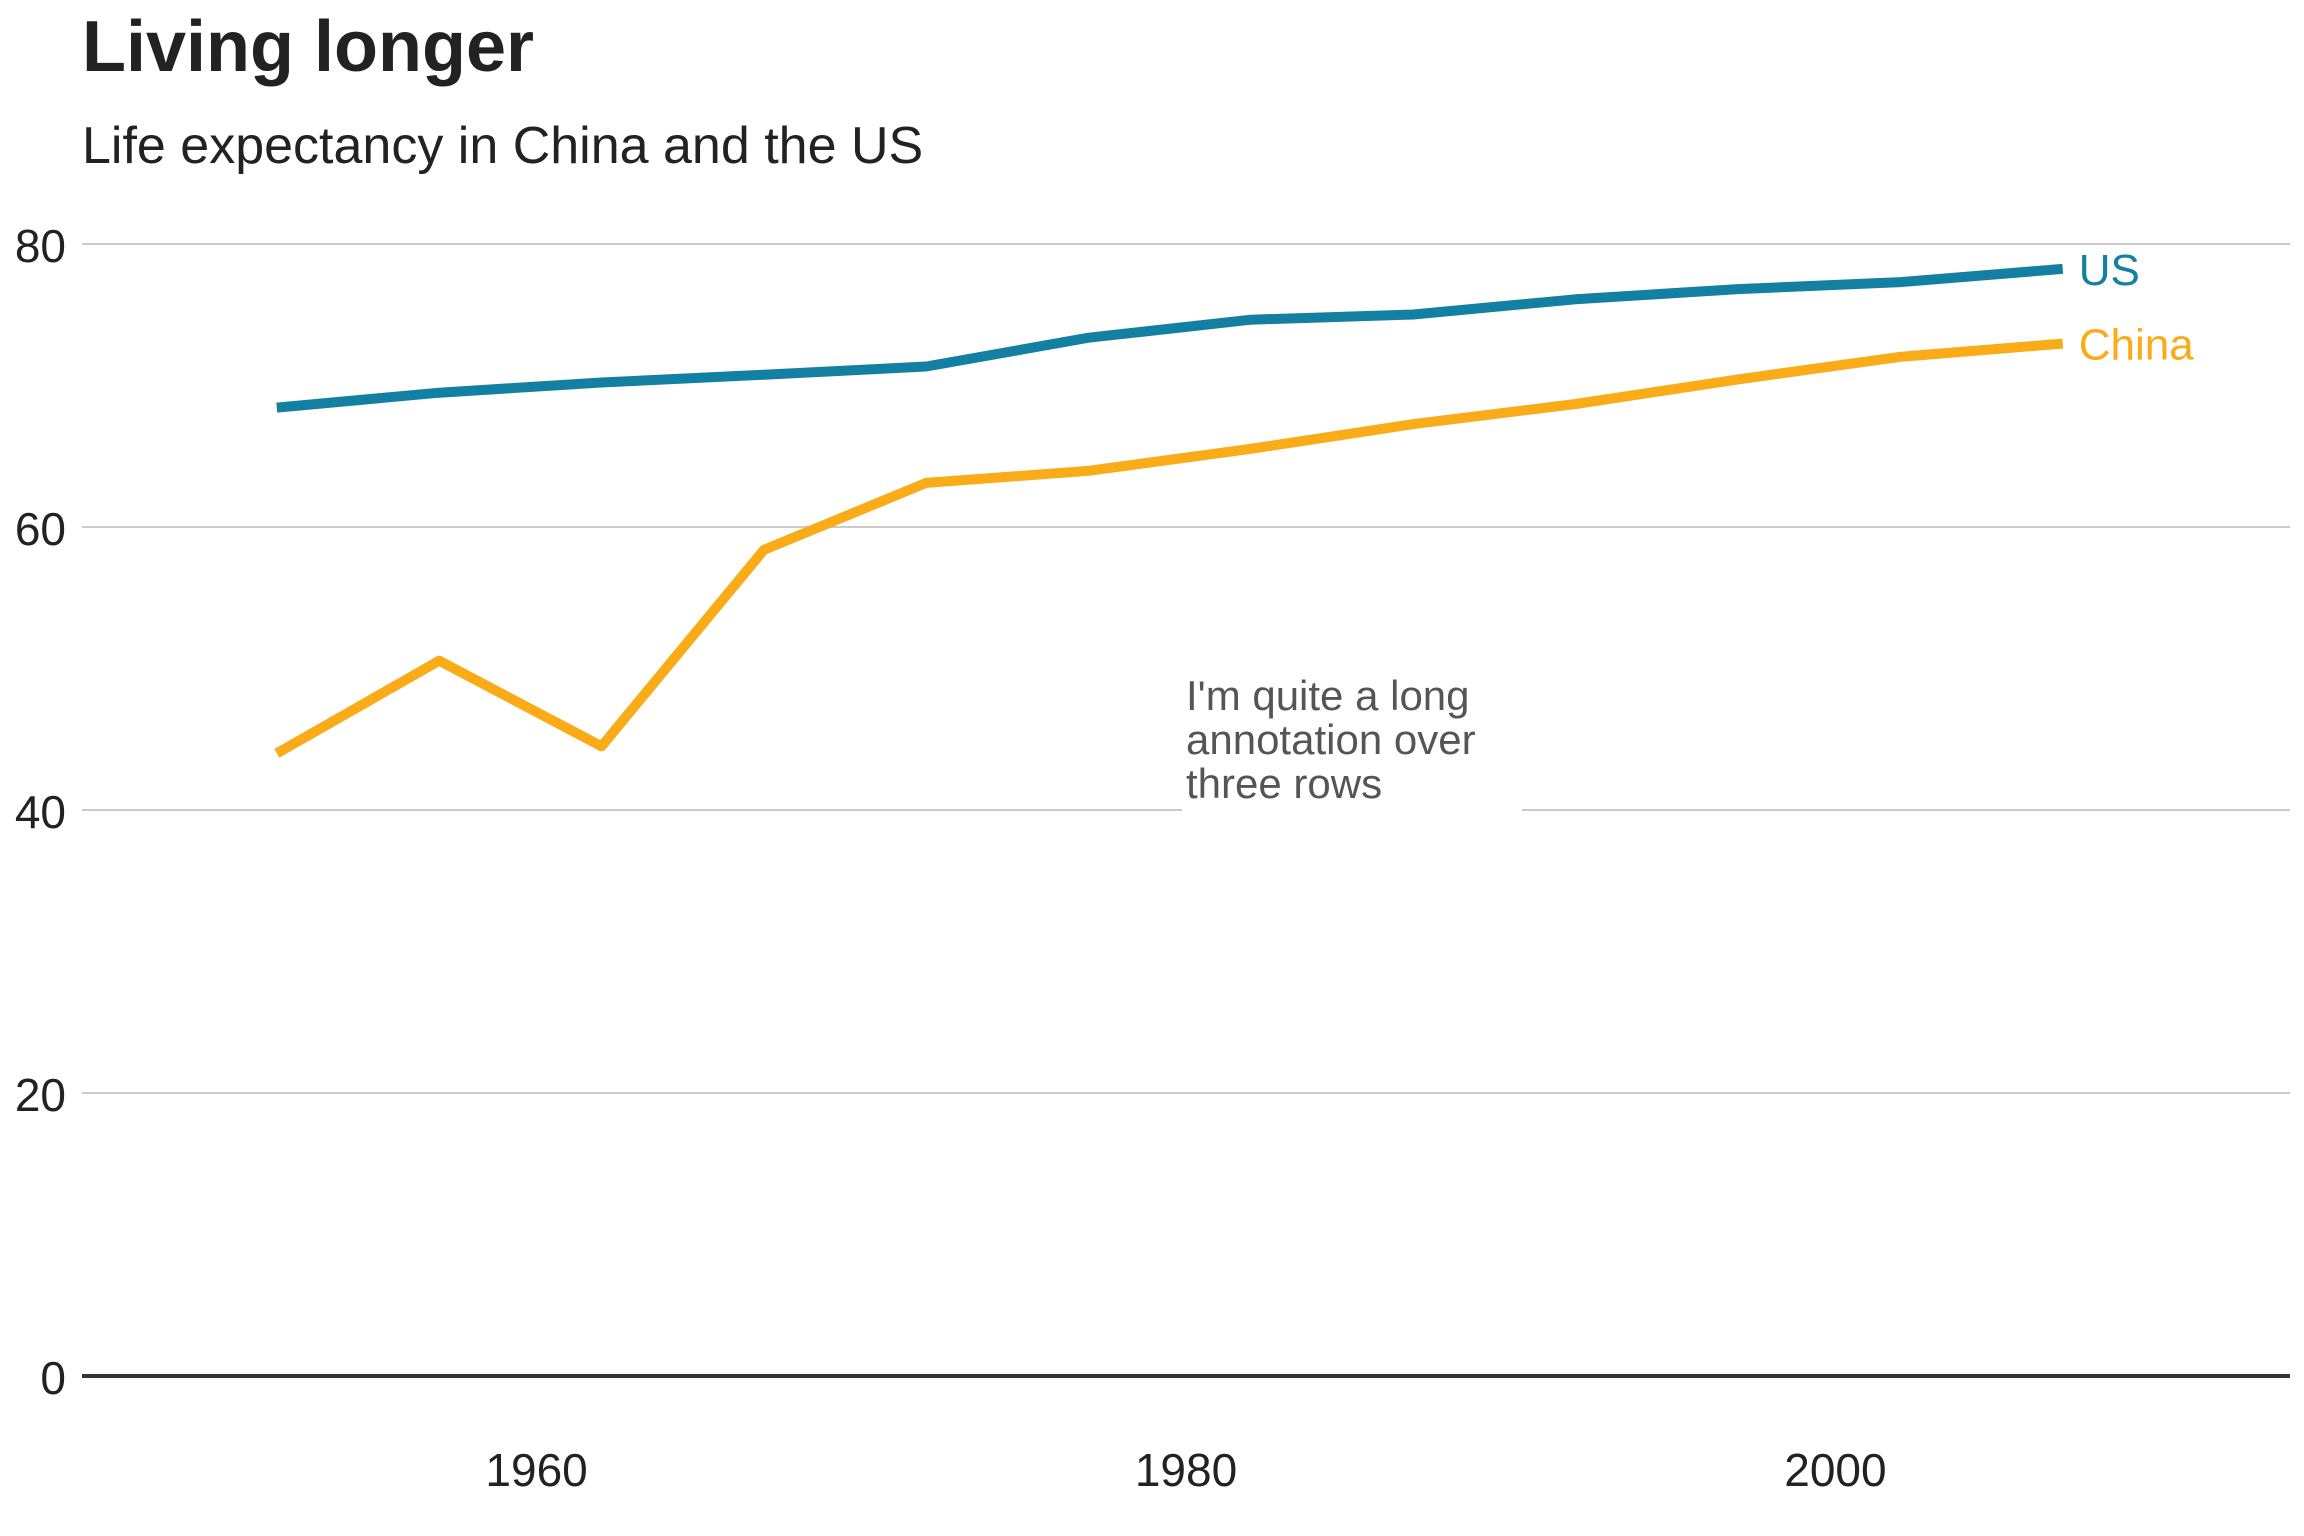 The width and height of the screenshot is (2304, 1536). I want to click on chart-subtitle: Life expectancy in China and the US, so click(503, 146).